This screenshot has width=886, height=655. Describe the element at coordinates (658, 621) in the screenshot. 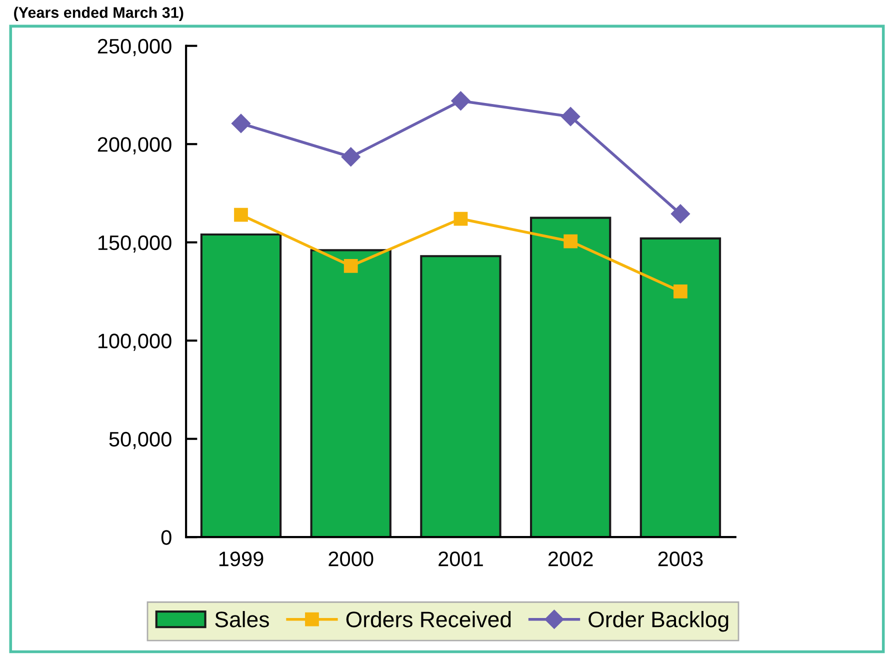

I see `legend-label: Order Backlog` at that location.